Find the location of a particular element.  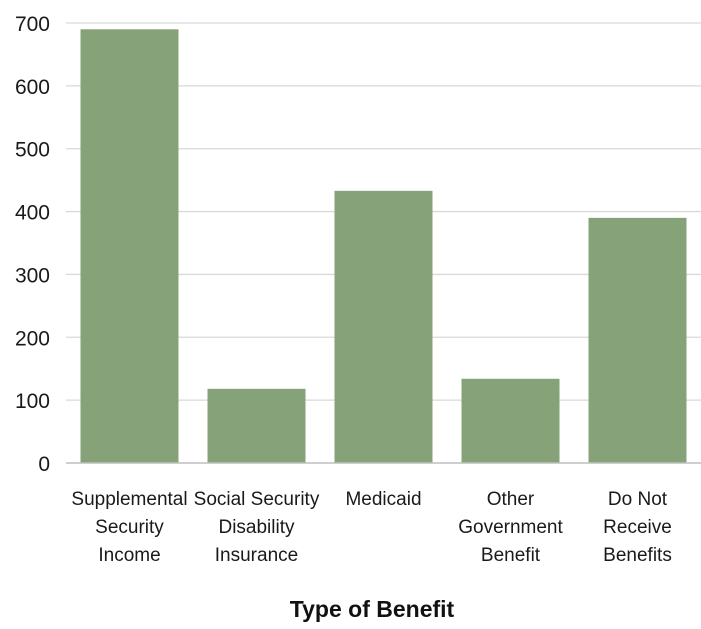

x-category-label-1-line-1: Disability is located at coordinates (256, 527).